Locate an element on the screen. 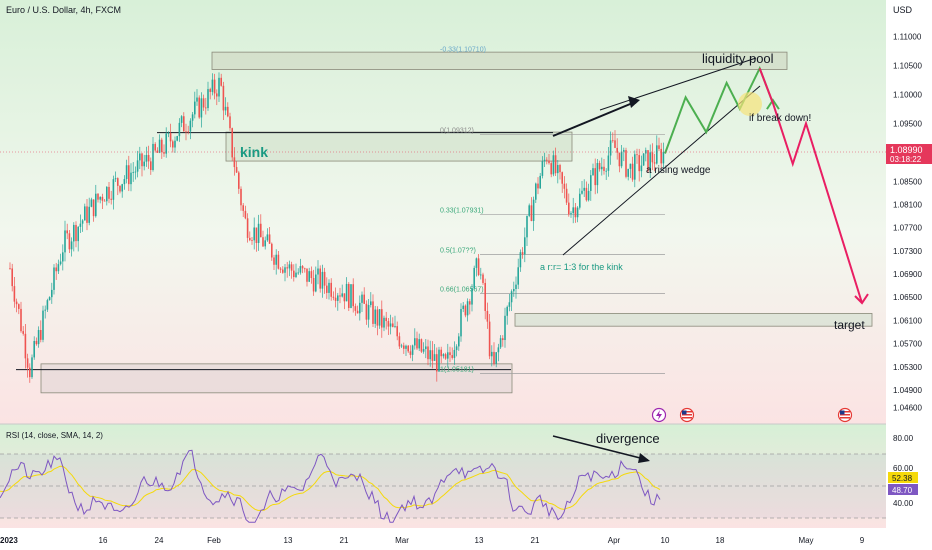 Image resolution: width=932 pixels, height=550 pixels. price-tick: 1.06500 is located at coordinates (907, 297).